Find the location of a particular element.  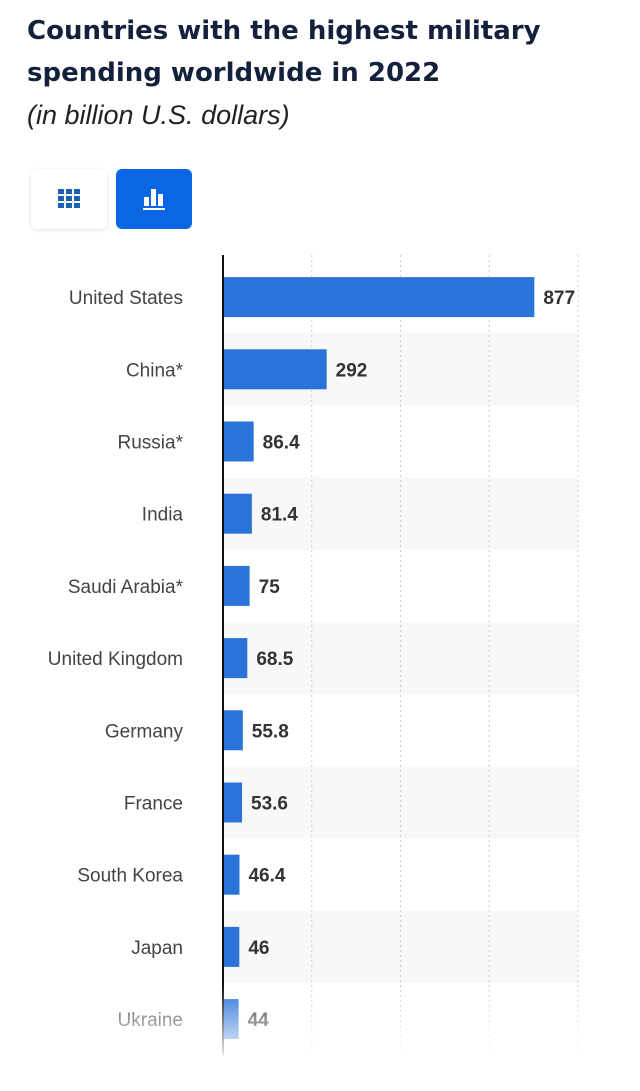

value-label: 68.5 is located at coordinates (274, 659).